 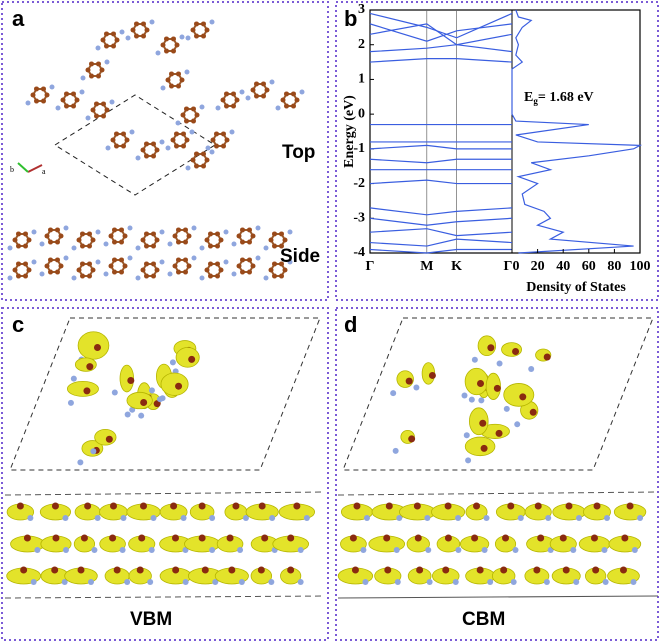 What do you see at coordinates (18, 18) in the screenshot?
I see `panel-label: a` at bounding box center [18, 18].